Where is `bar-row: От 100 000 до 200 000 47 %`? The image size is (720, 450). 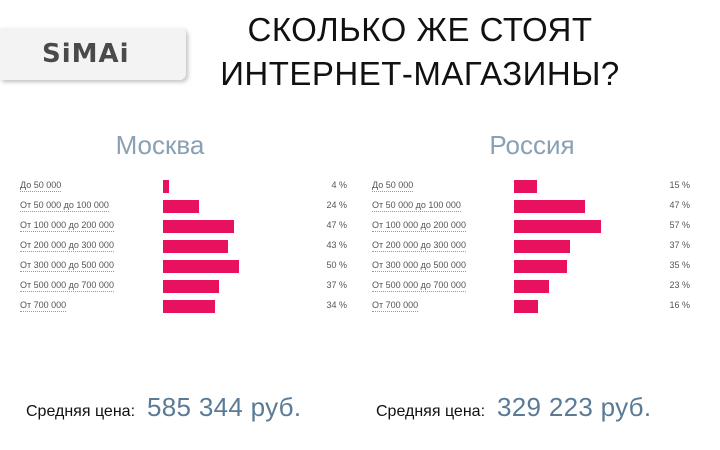
bar-row: От 100 000 до 200 000 47 % is located at coordinates (180, 227).